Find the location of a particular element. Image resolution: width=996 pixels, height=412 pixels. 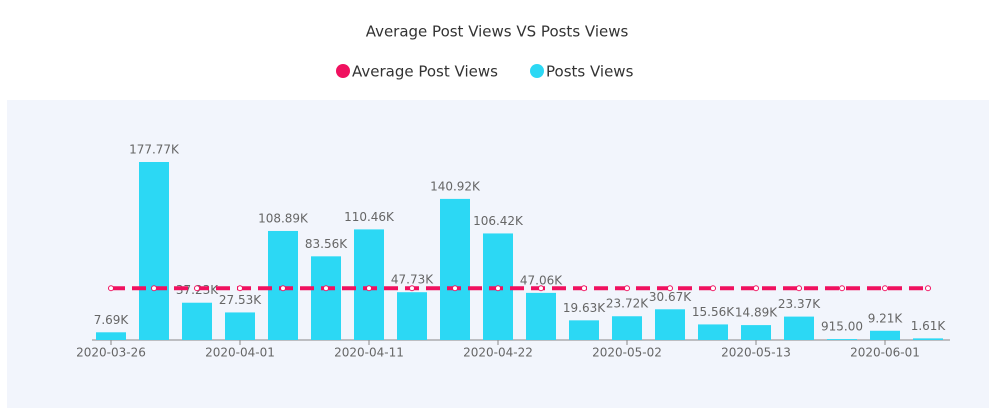

value-label: 47.06K is located at coordinates (541, 280).